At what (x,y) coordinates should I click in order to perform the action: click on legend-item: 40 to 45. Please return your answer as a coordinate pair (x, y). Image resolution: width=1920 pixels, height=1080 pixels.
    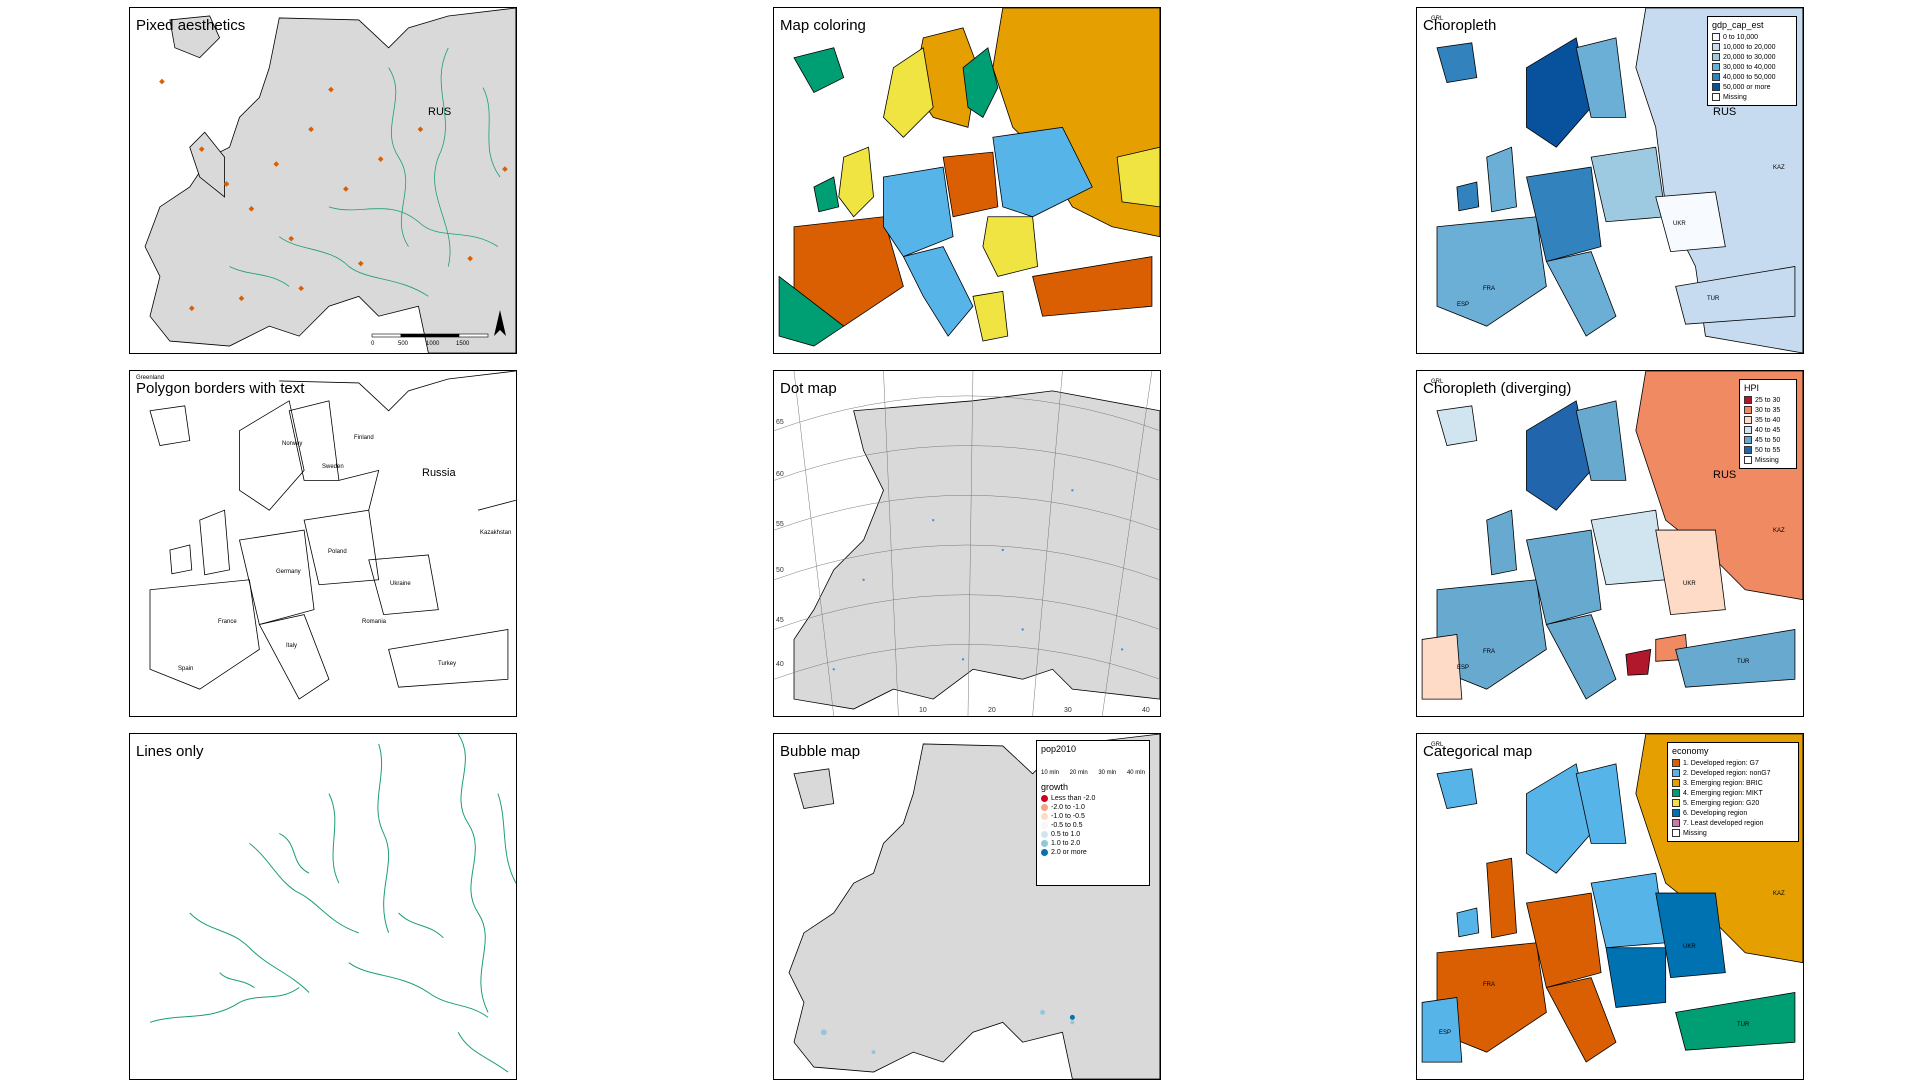
    Looking at the image, I should click on (1768, 430).